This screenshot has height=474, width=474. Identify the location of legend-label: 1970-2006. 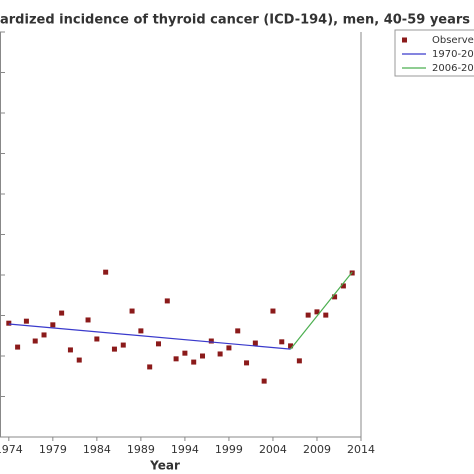
(453, 54).